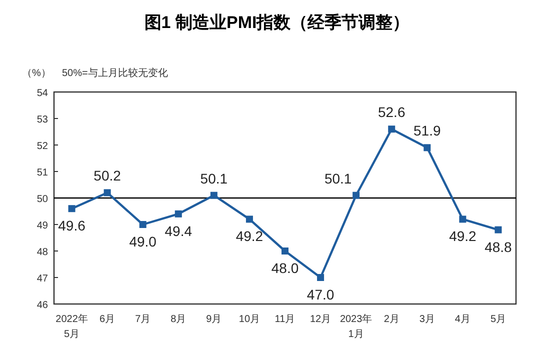 The image size is (554, 349). Describe the element at coordinates (115, 73) in the screenshot. I see `text: 50%=与上月比较无变化` at that location.